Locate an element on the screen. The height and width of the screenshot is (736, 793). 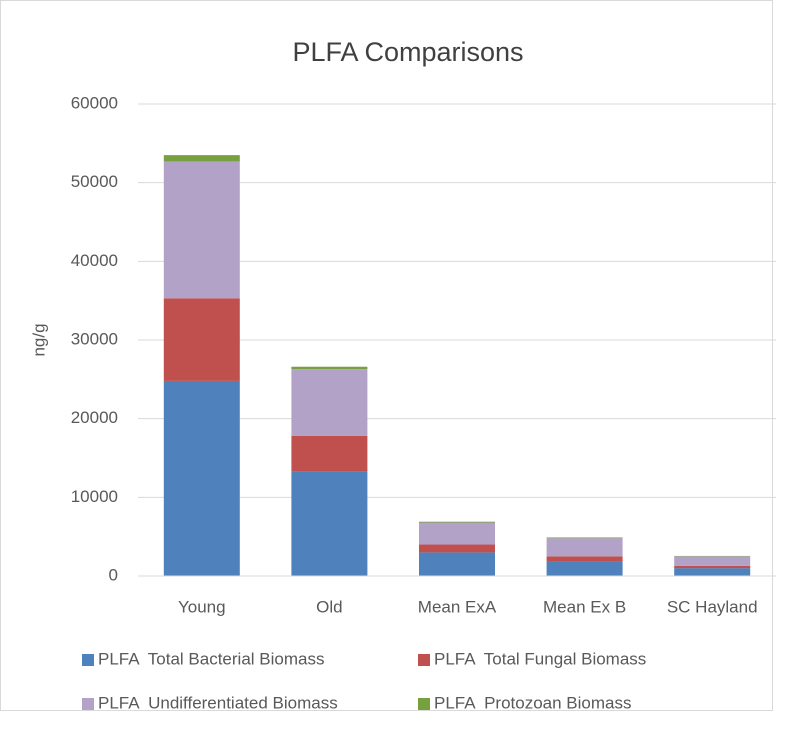
y-tick-label: 40000 is located at coordinates (94, 260).